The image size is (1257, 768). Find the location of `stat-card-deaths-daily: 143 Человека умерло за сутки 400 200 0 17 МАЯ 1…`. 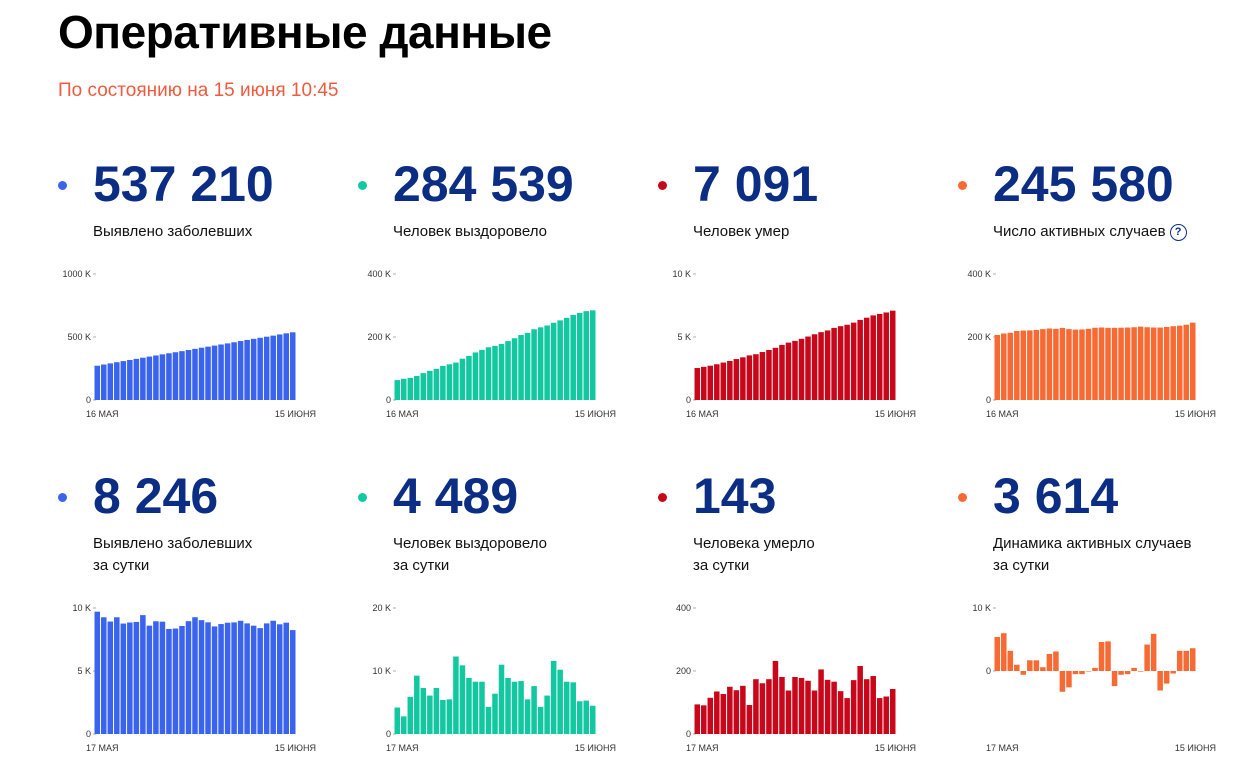

stat-card-deaths-daily: 143 Человека умерло за сутки 400 200 0 17 МАЯ 1… is located at coordinates (788, 618).